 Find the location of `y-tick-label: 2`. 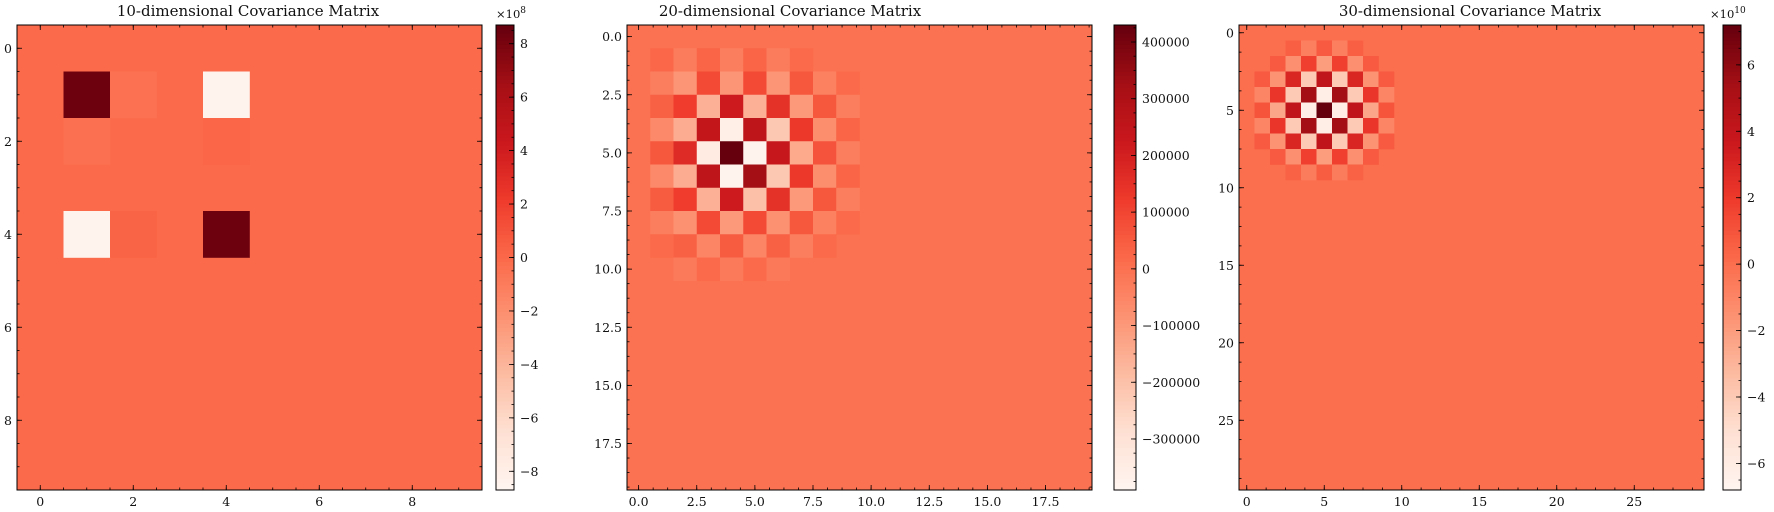

y-tick-label: 2 is located at coordinates (8, 141).